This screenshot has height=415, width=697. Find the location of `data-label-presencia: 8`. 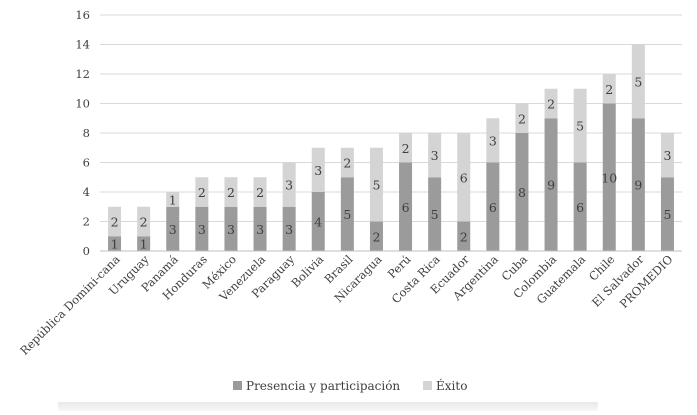

data-label-presencia: 8 is located at coordinates (522, 192).